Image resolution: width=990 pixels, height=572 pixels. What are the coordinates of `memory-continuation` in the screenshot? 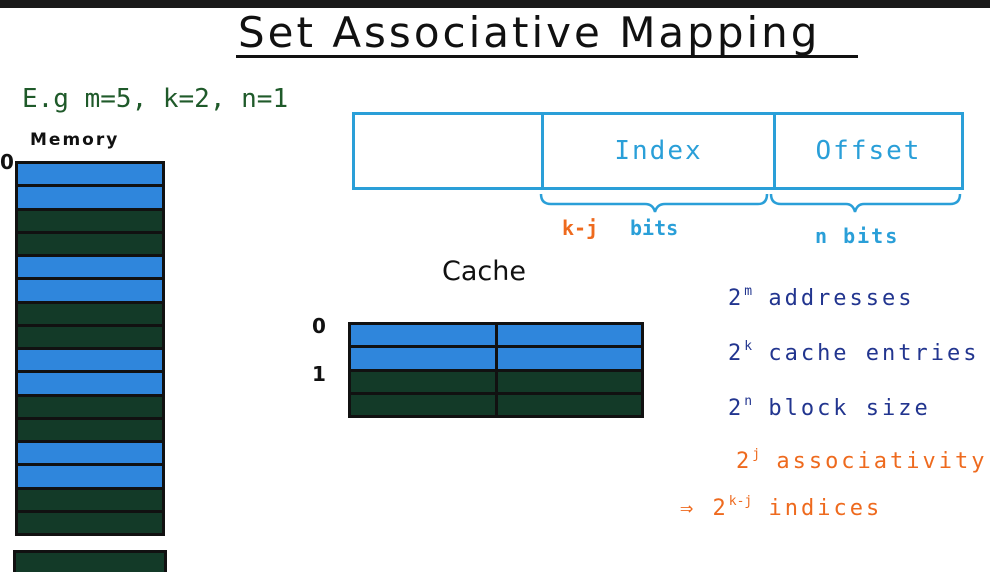 It's located at (90, 561).